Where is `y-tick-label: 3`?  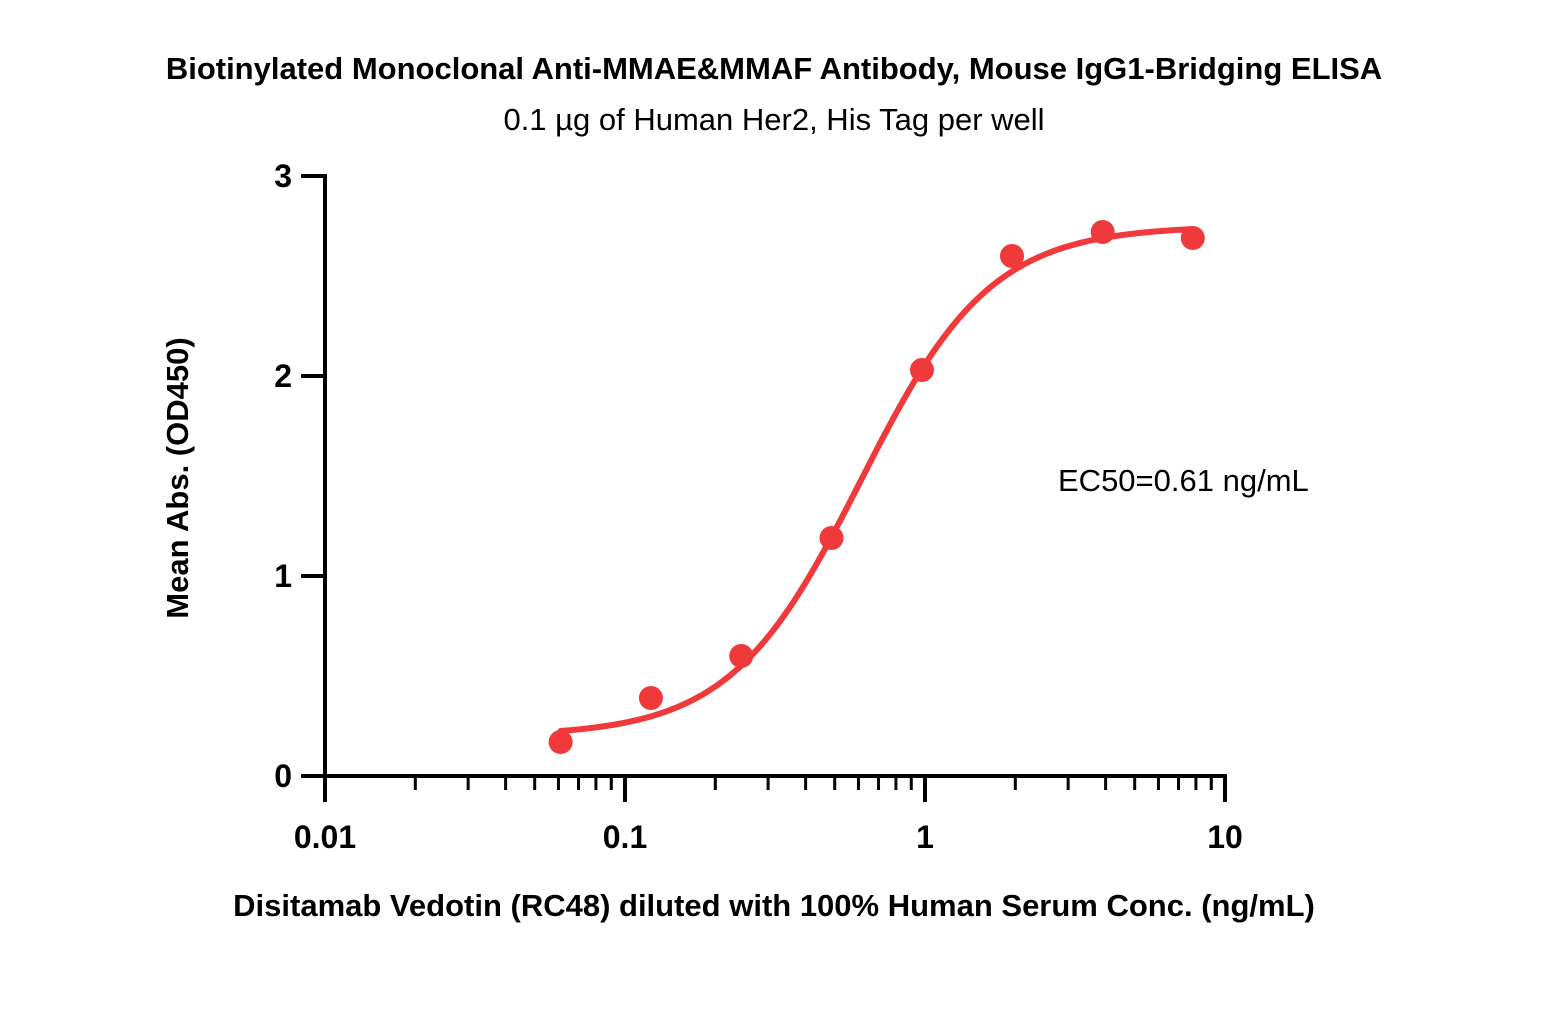
y-tick-label: 3 is located at coordinates (283, 176).